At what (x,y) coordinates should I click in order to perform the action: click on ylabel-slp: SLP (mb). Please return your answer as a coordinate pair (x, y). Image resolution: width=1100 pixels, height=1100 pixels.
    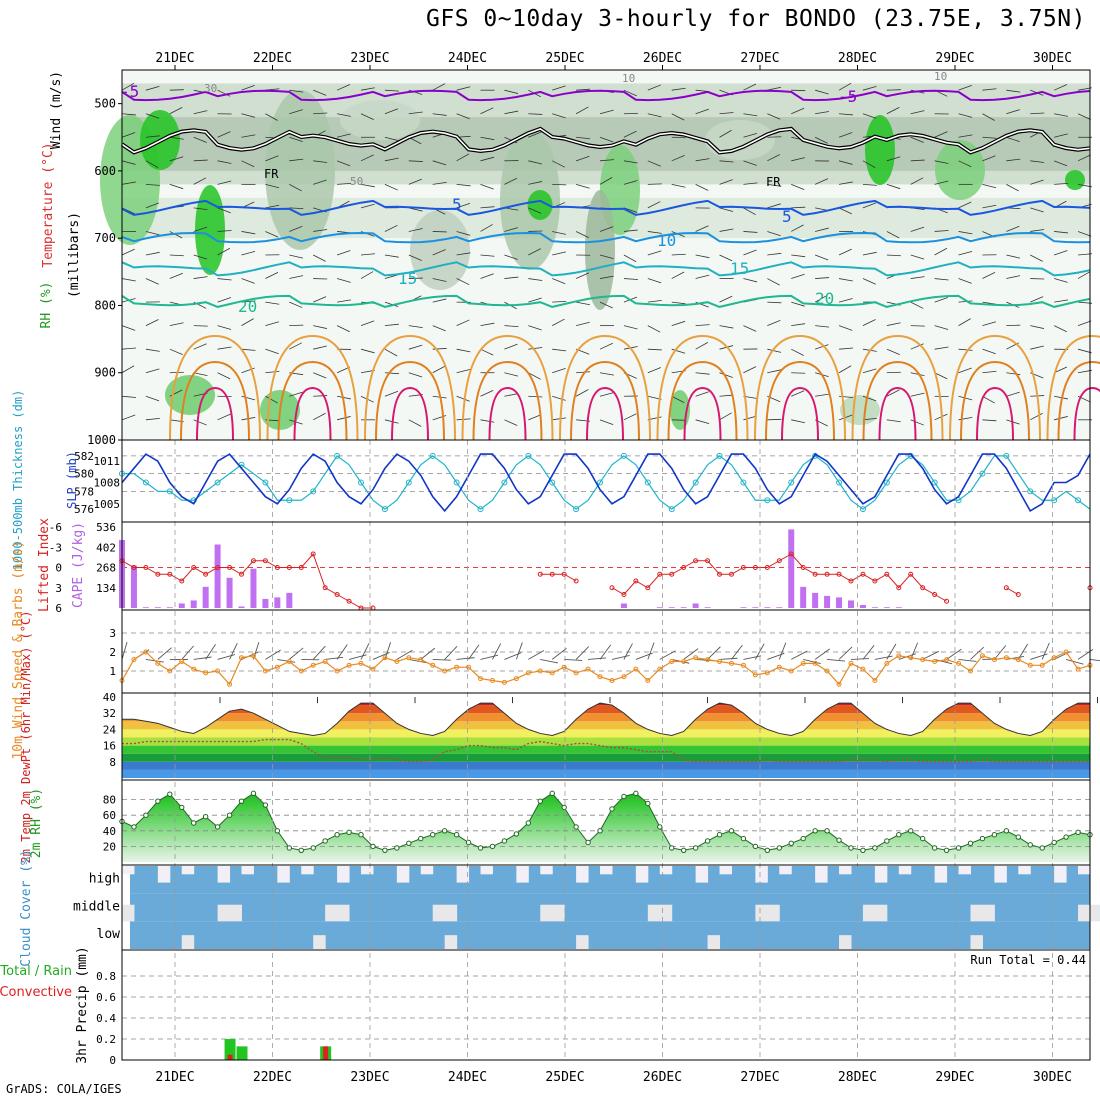
    Looking at the image, I should click on (72, 480).